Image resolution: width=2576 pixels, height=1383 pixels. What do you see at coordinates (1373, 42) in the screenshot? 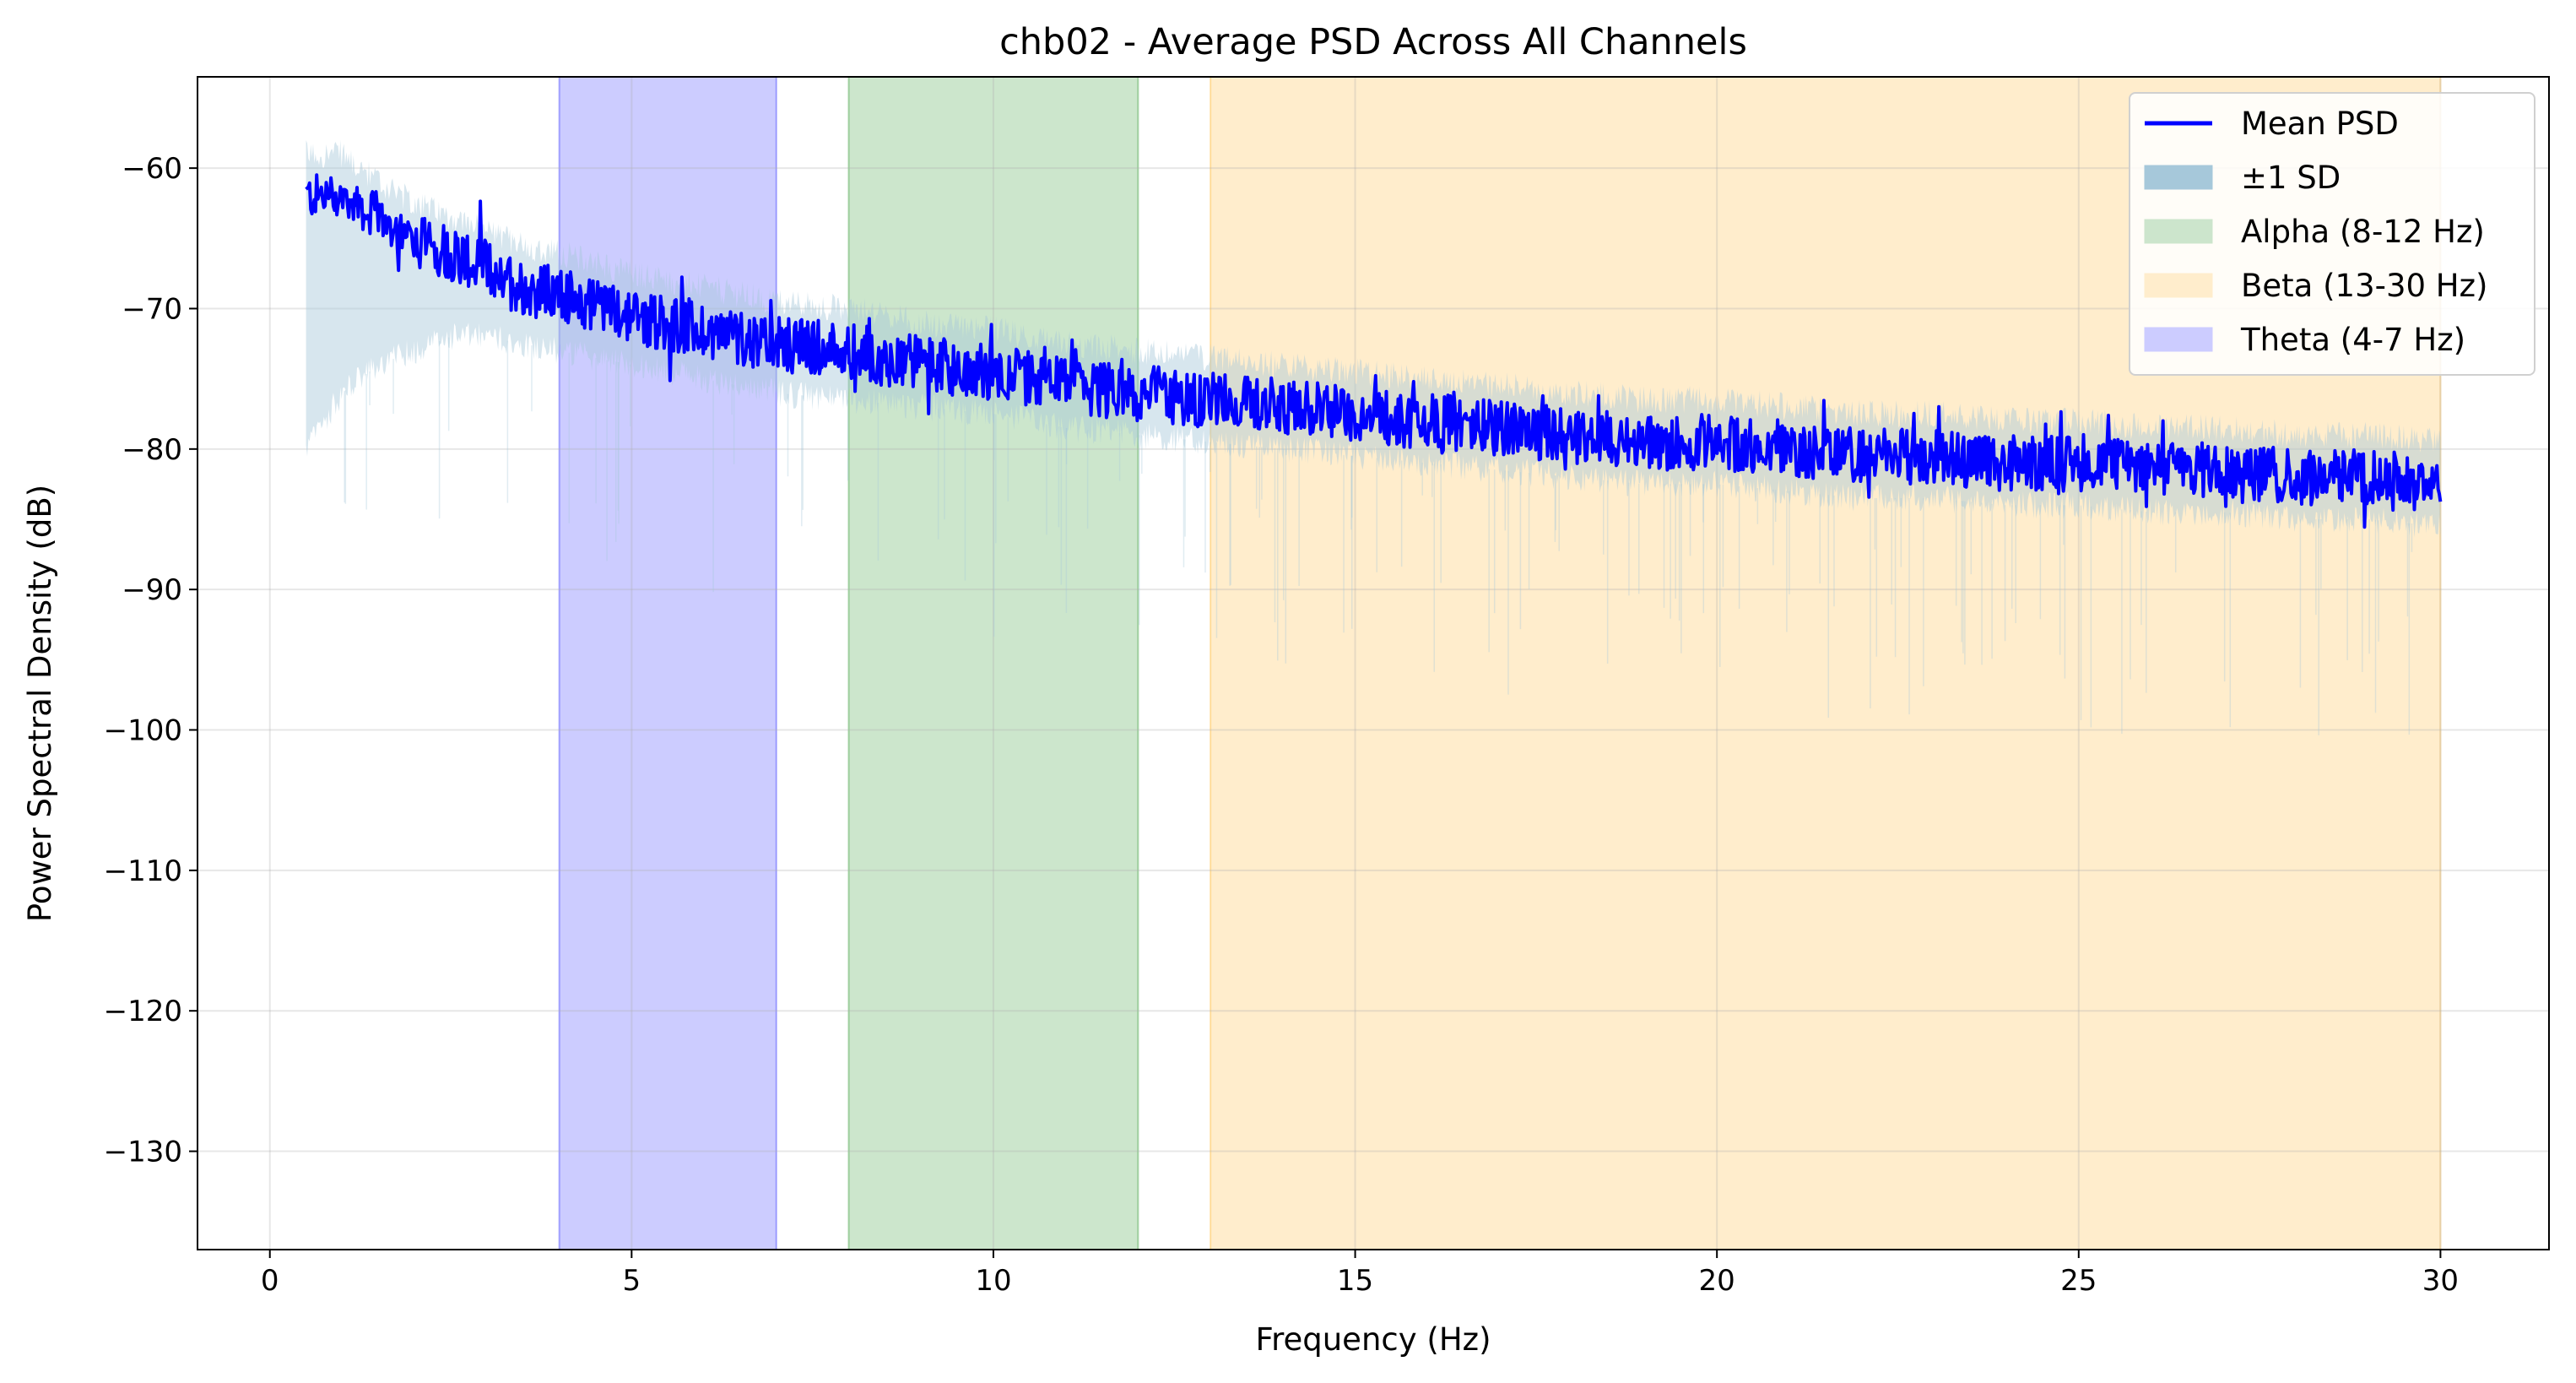
I see `chart-title: chb02 - Average PSD Across All Channels` at bounding box center [1373, 42].